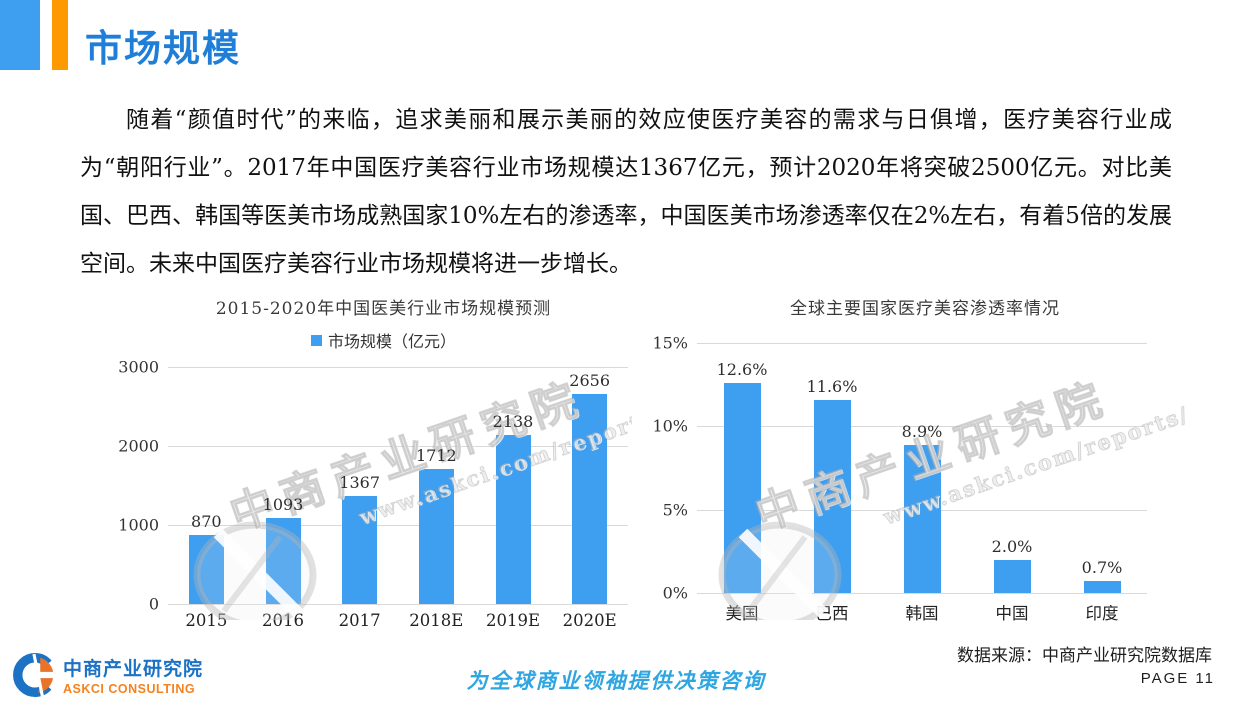 The width and height of the screenshot is (1250, 710). Describe the element at coordinates (1012, 613) in the screenshot. I see `category-label: 中国` at that location.